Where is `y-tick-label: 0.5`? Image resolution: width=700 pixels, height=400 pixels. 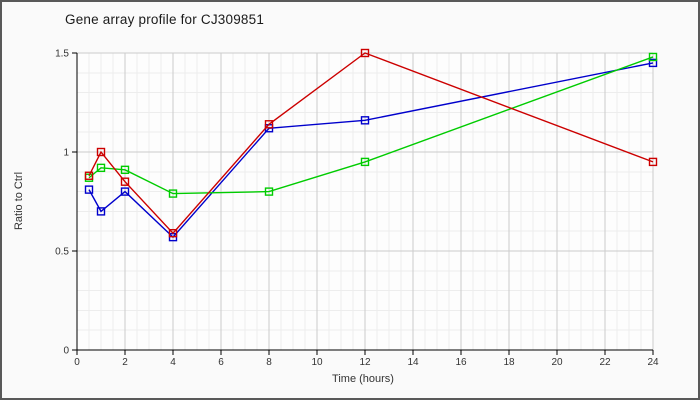
y-tick-label: 0.5 is located at coordinates (62, 252).